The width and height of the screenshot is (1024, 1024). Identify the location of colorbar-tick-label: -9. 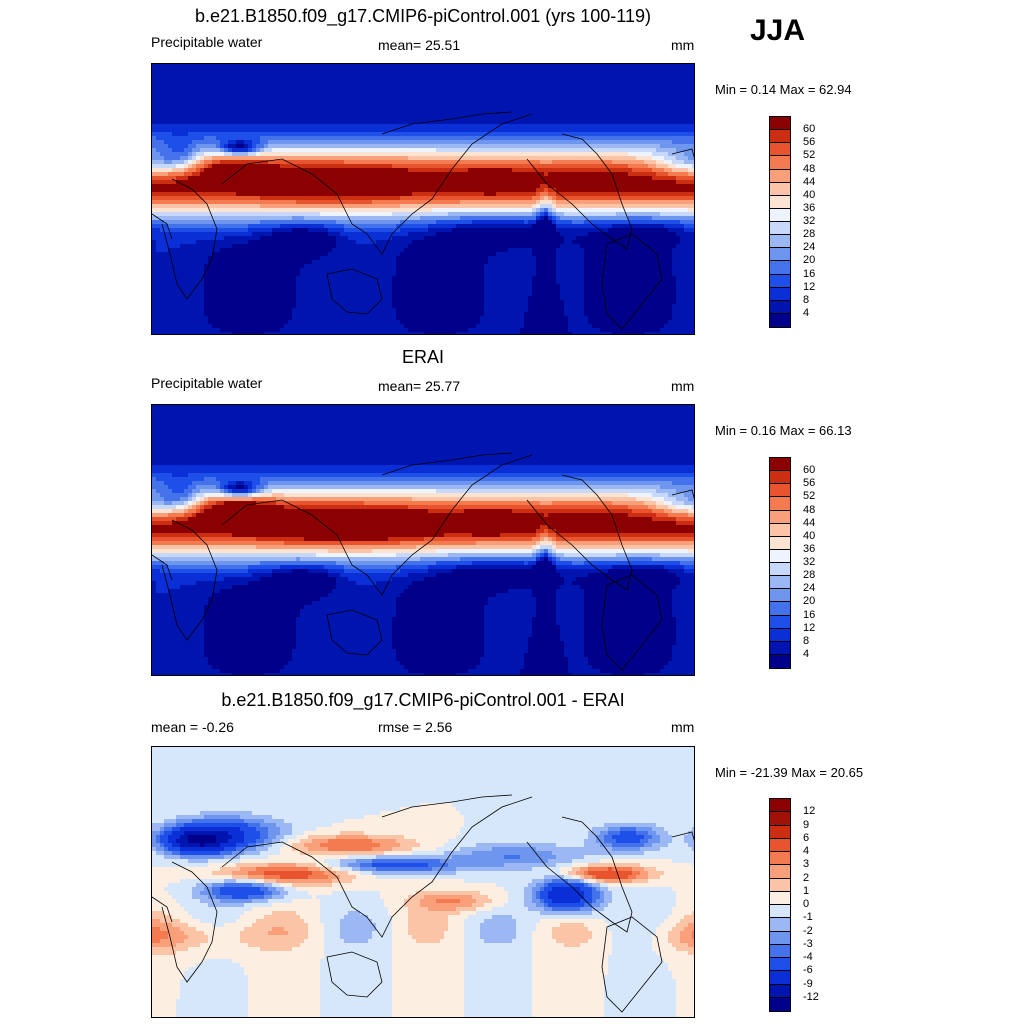
(808, 984).